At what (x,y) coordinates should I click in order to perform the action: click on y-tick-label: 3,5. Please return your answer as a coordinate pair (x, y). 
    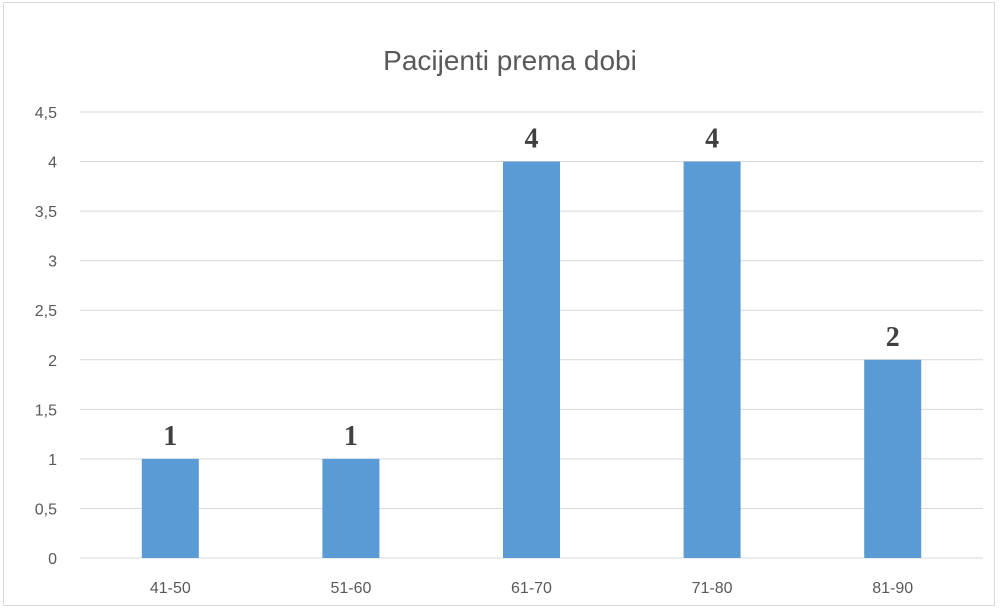
    Looking at the image, I should click on (46, 212).